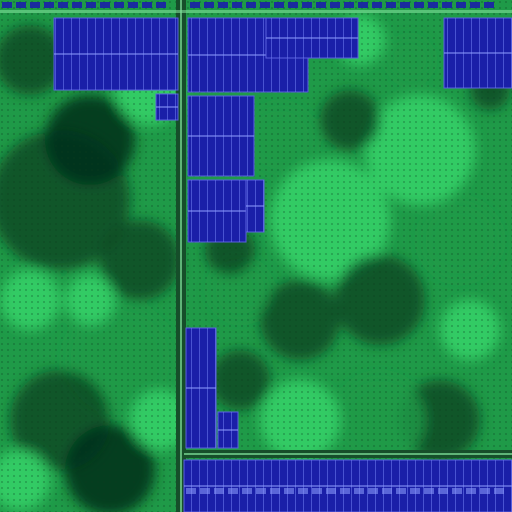  What do you see at coordinates (181, 256) in the screenshot?
I see `vertical-bus-line` at bounding box center [181, 256].